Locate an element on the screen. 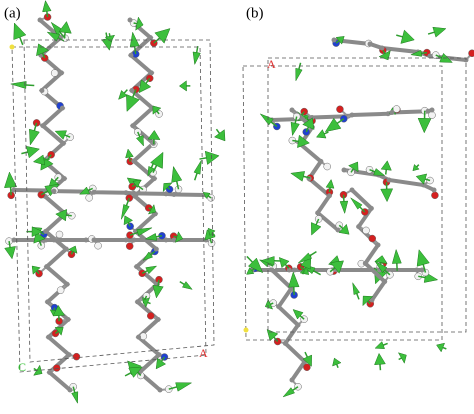 Image resolution: width=474 pixels, height=414 pixels. axis-label: A is located at coordinates (203, 353).